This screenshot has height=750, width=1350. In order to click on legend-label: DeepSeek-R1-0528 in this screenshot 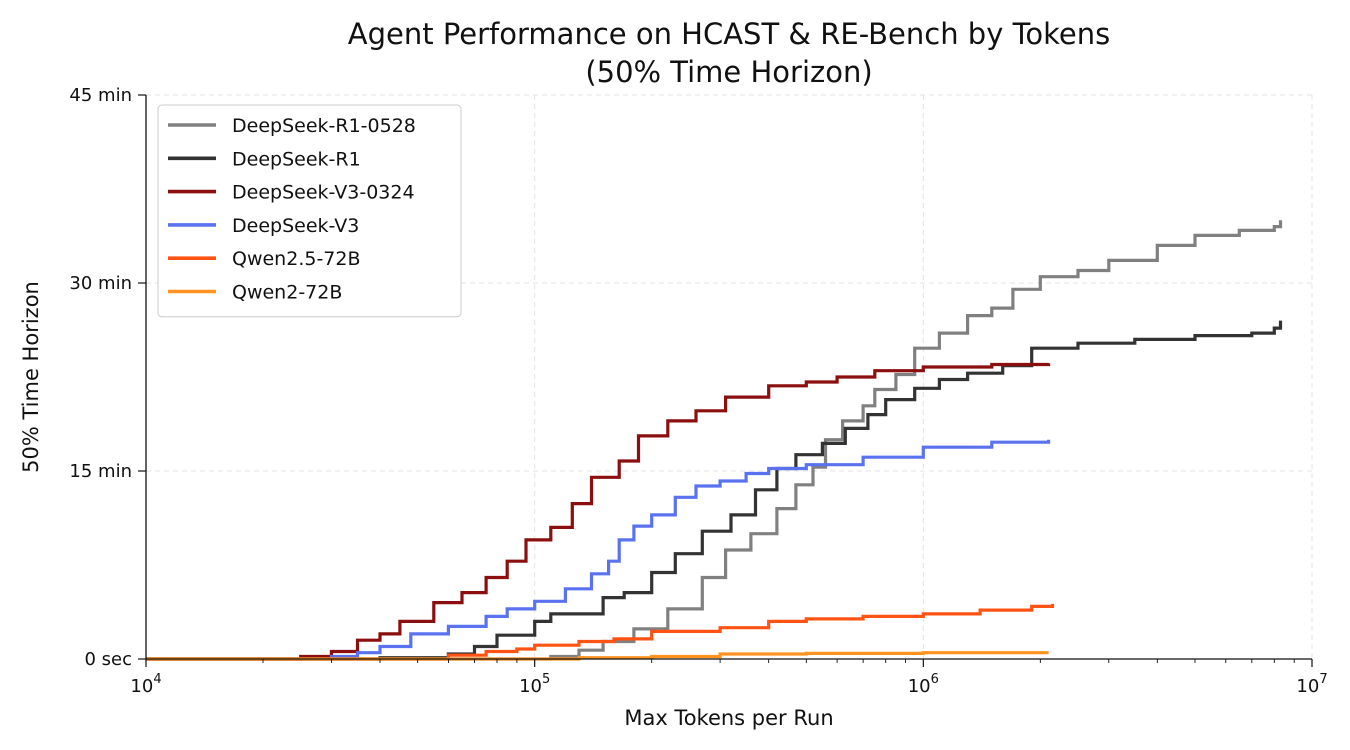, I will do `click(324, 126)`.